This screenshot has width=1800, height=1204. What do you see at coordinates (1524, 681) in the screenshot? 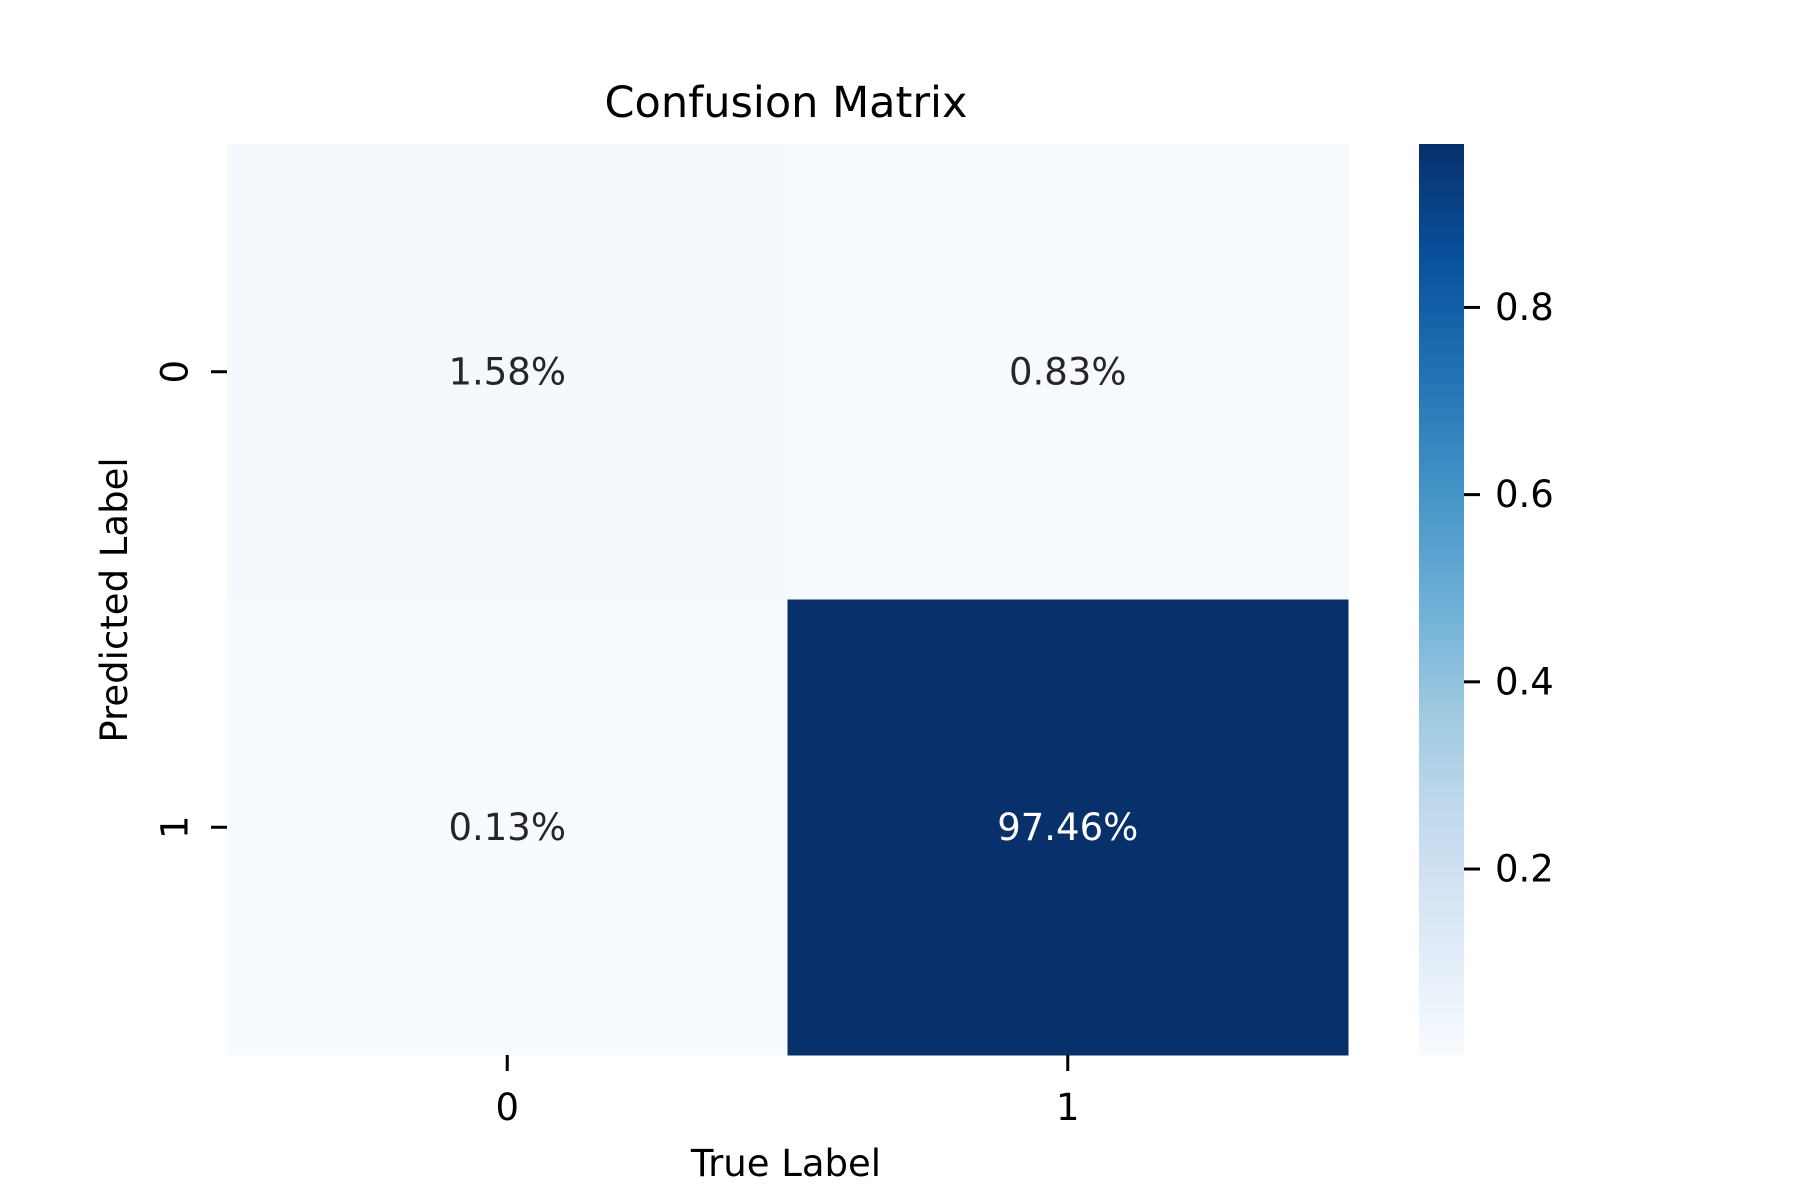
I see `colorbar-tick-label-0.4: 0.4` at bounding box center [1524, 681].